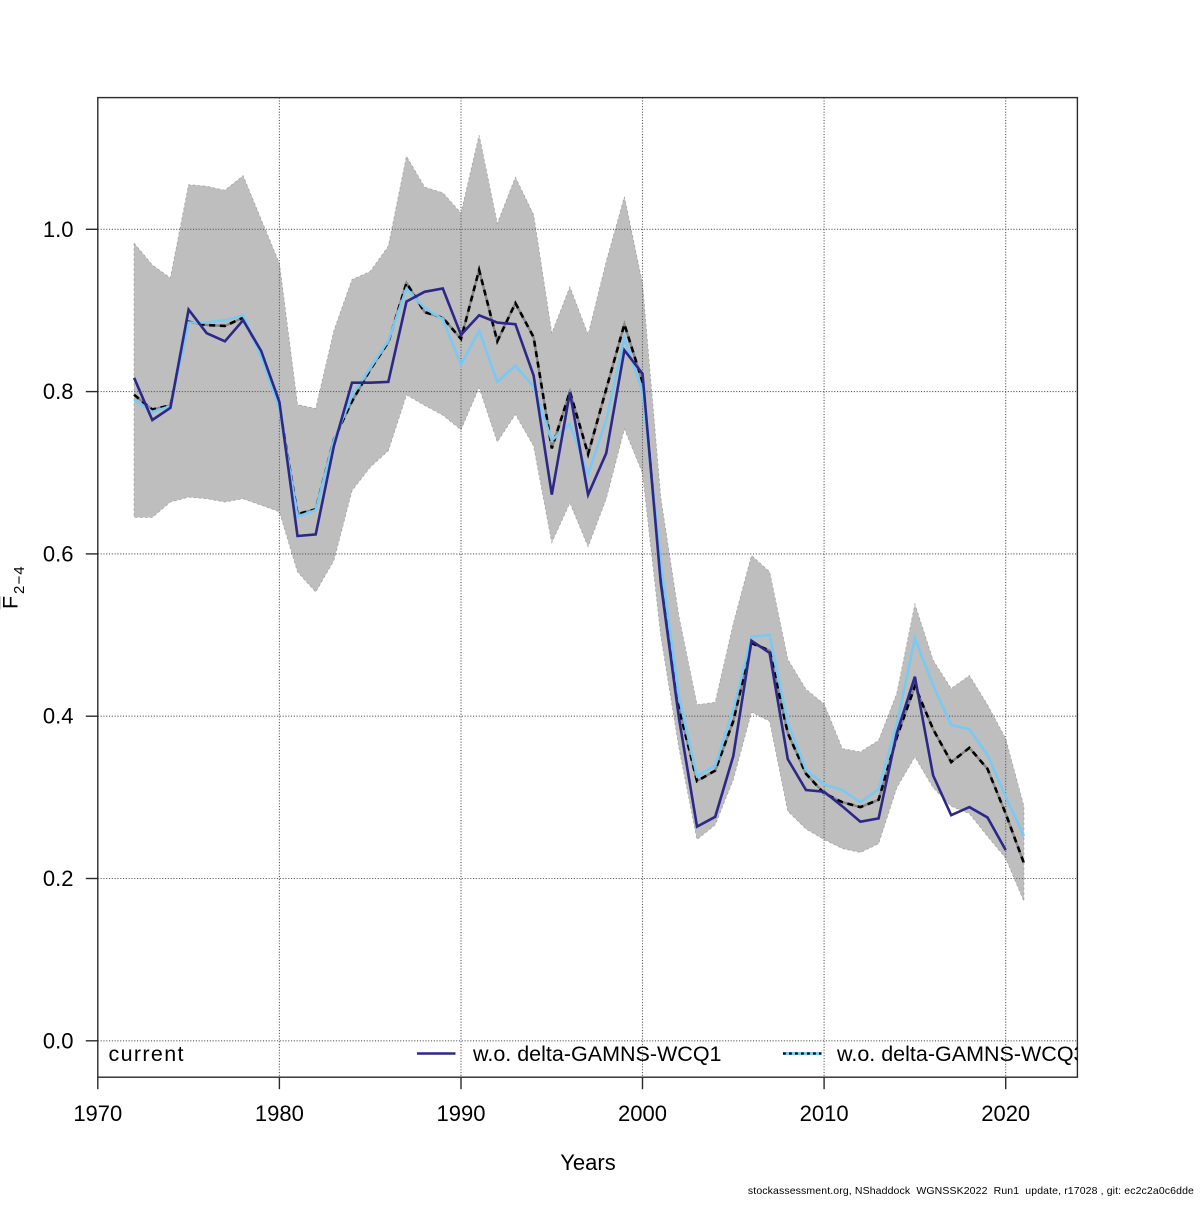 The height and width of the screenshot is (1205, 1200). Describe the element at coordinates (824, 1113) in the screenshot. I see `svg-text: 2010` at that location.